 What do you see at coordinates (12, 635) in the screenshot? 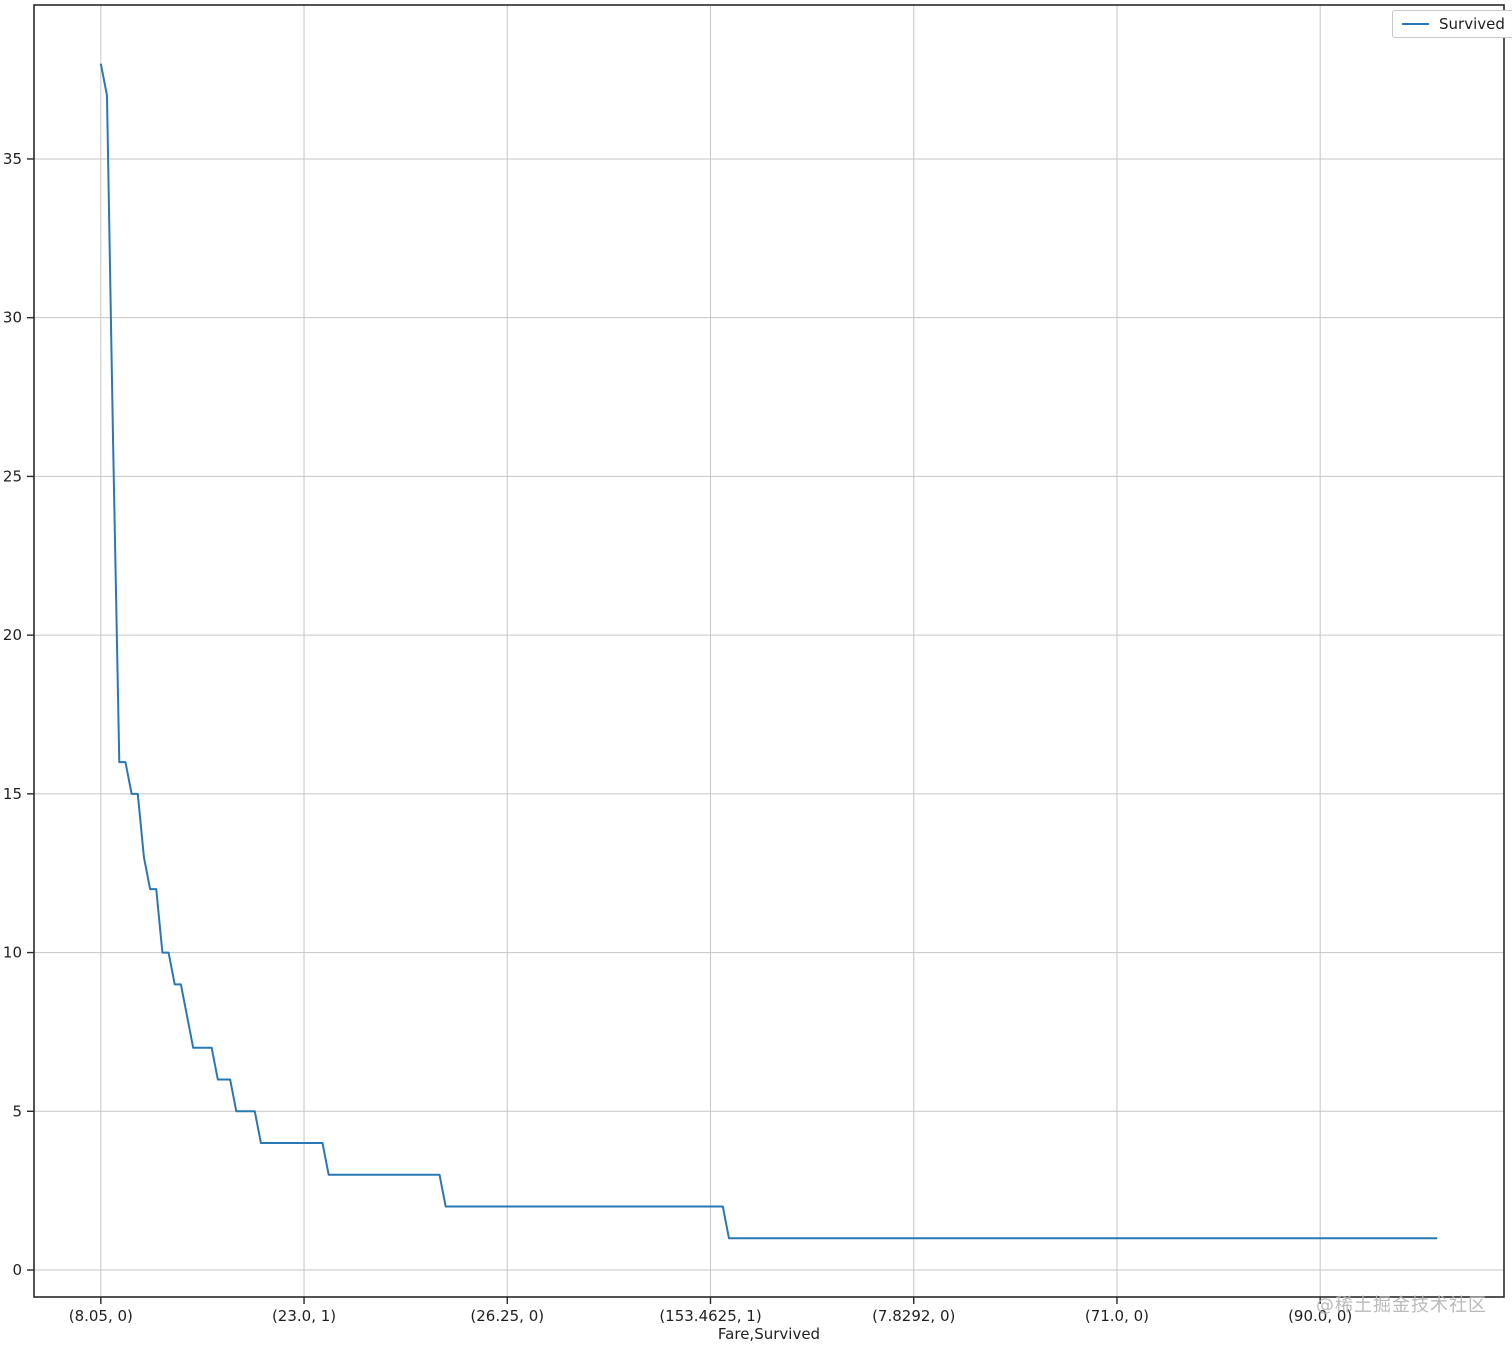
I see `y-tick-label: 20` at bounding box center [12, 635].